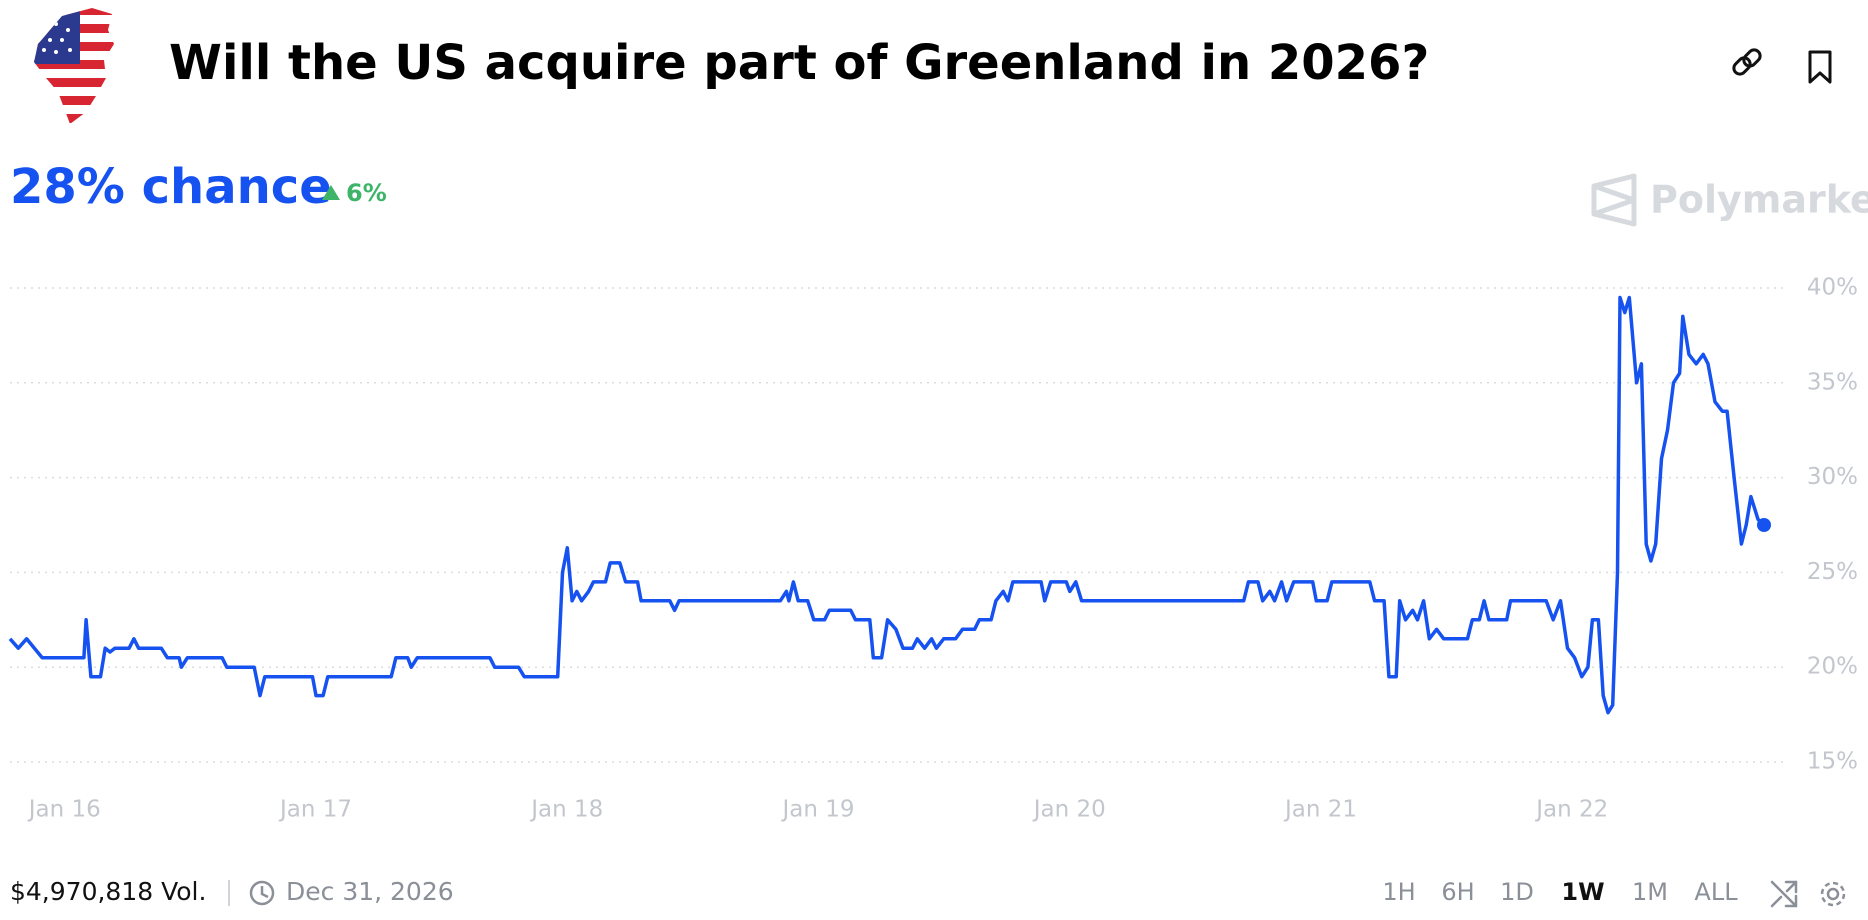  I want to click on clock-icon, so click(262, 893).